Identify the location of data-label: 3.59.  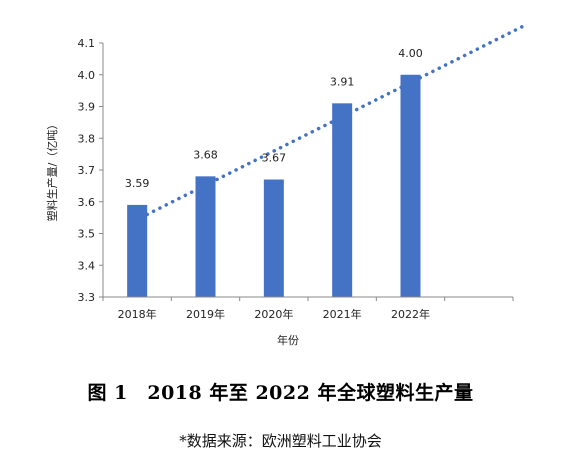
(137, 183).